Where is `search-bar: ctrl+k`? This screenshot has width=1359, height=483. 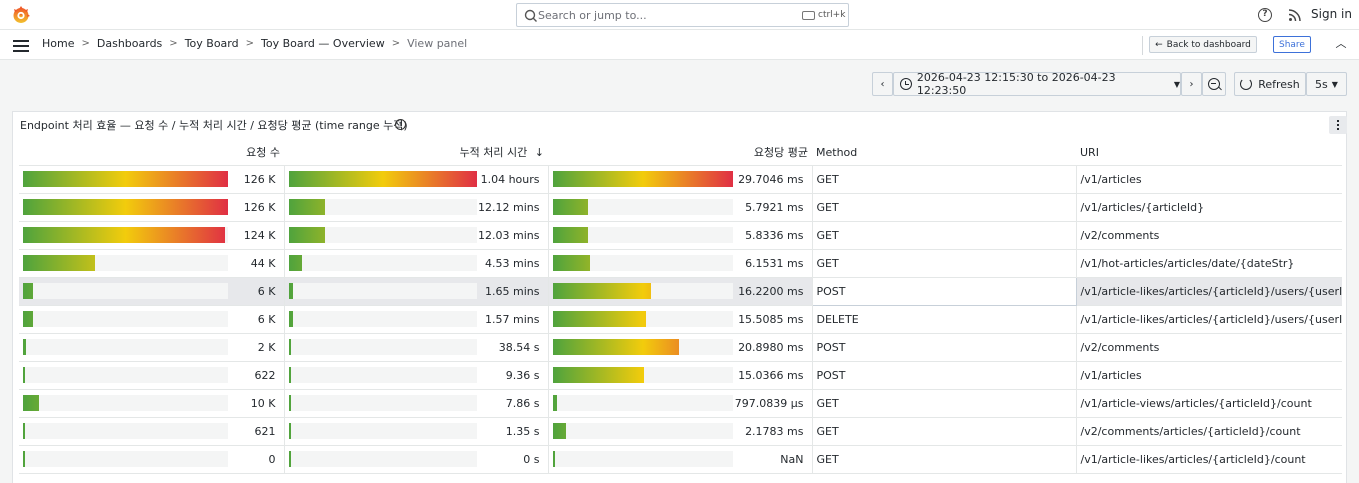 search-bar: ctrl+k is located at coordinates (682, 15).